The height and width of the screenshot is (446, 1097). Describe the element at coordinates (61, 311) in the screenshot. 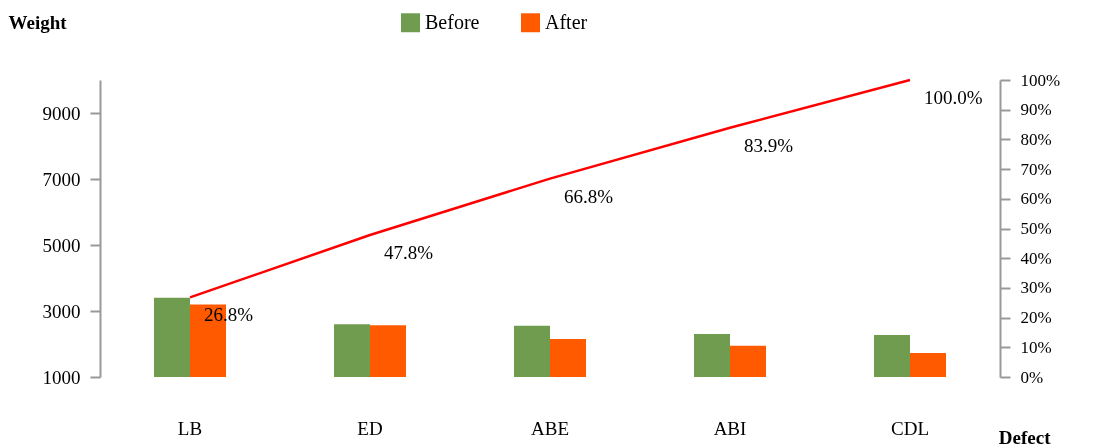

I see `y-tick-label: 3000` at that location.